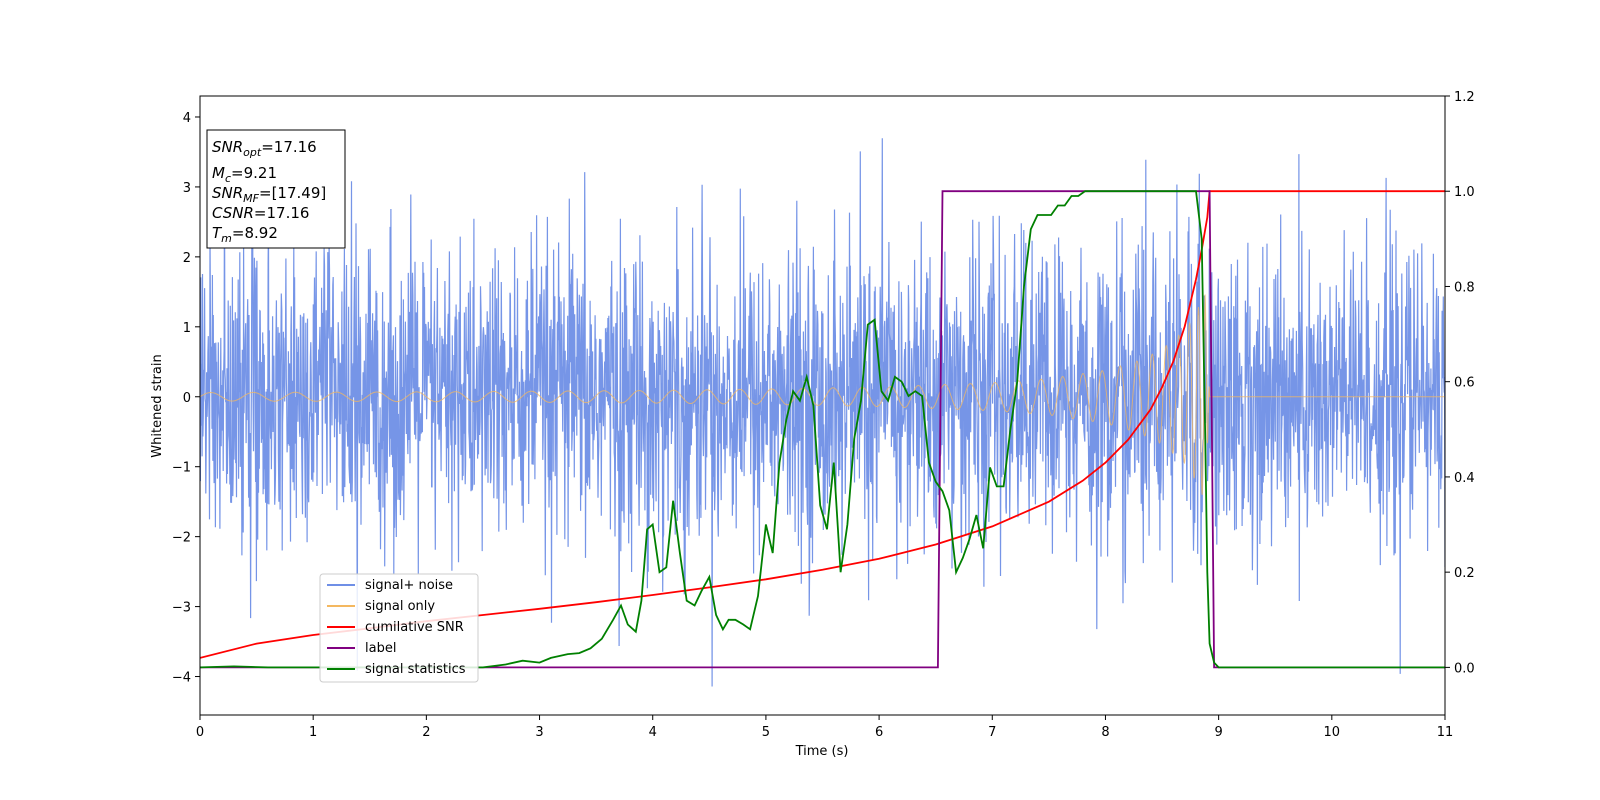 The width and height of the screenshot is (1600, 800). Describe the element at coordinates (313, 732) in the screenshot. I see `x-tick-label: 1` at that location.